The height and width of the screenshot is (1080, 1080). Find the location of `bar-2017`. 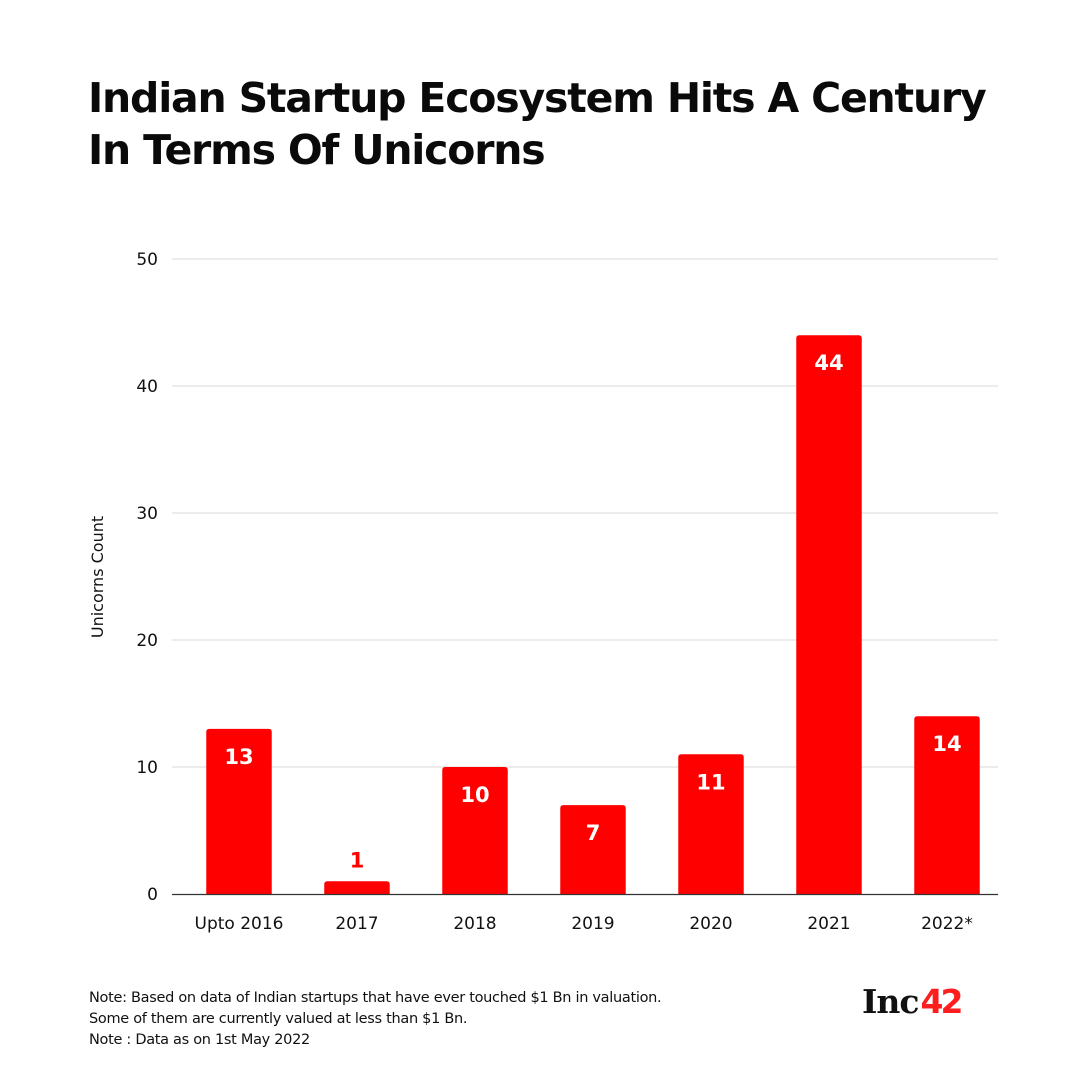

bar-2017 is located at coordinates (357, 887).